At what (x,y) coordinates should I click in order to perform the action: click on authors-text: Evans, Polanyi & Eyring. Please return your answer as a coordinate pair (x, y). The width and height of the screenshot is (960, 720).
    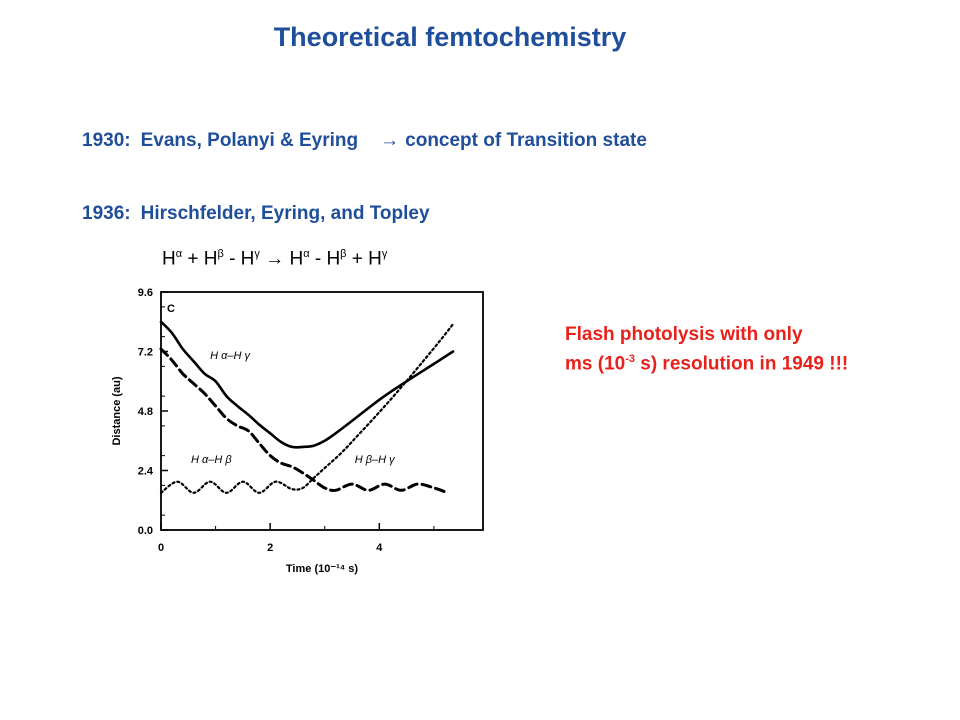
    Looking at the image, I should click on (249, 140).